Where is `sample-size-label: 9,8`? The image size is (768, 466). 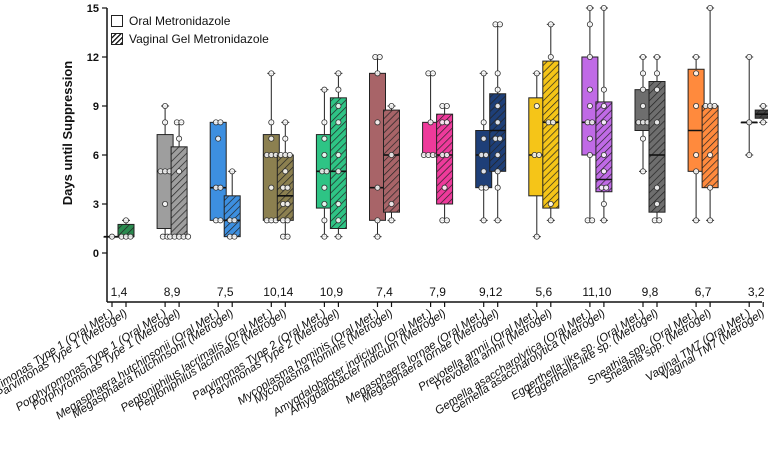 sample-size-label: 9,8 is located at coordinates (650, 292).